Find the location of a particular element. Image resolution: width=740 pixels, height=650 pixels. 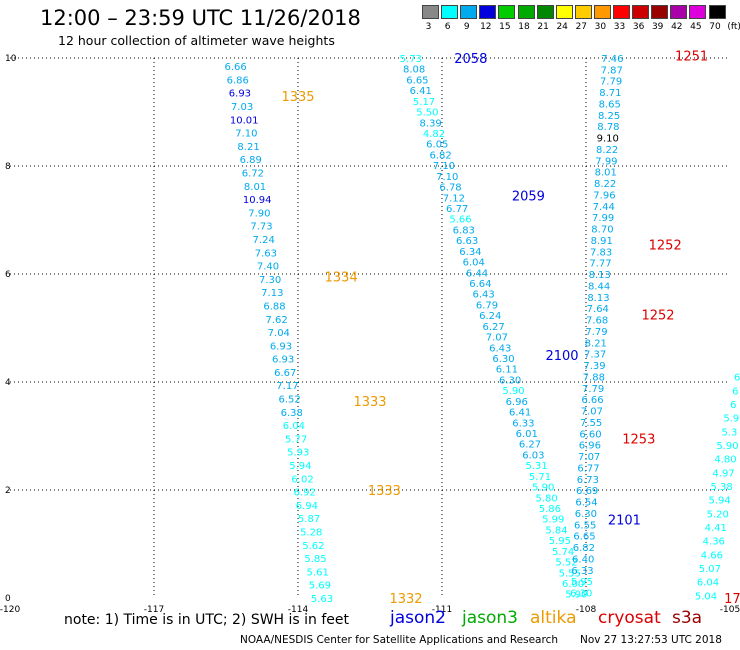

wave-height-value: 5.9 is located at coordinates (731, 419).